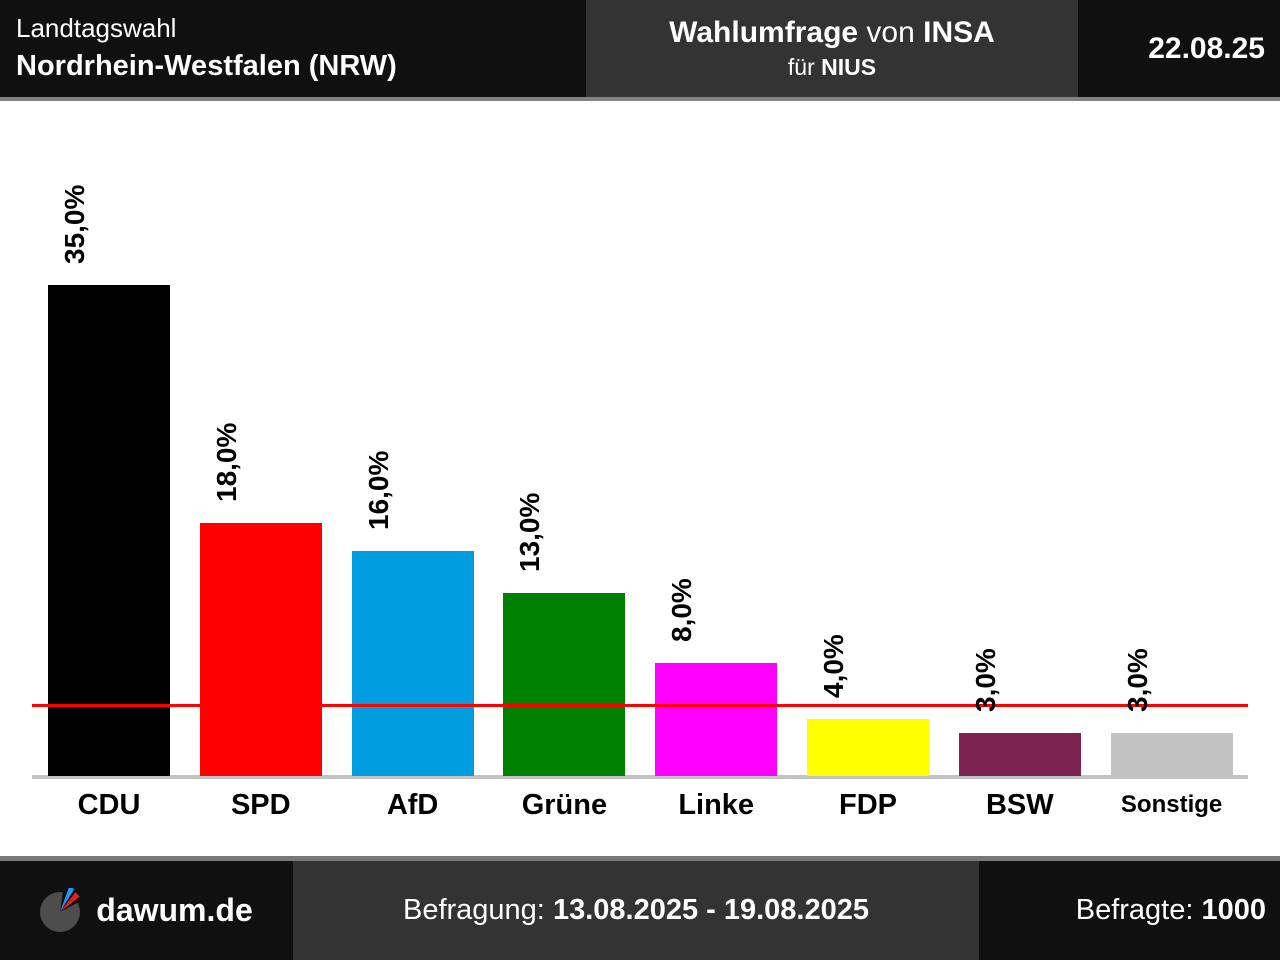 Image resolution: width=1280 pixels, height=960 pixels. Describe the element at coordinates (1019, 805) in the screenshot. I see `category-label-bsw: BSW` at that location.